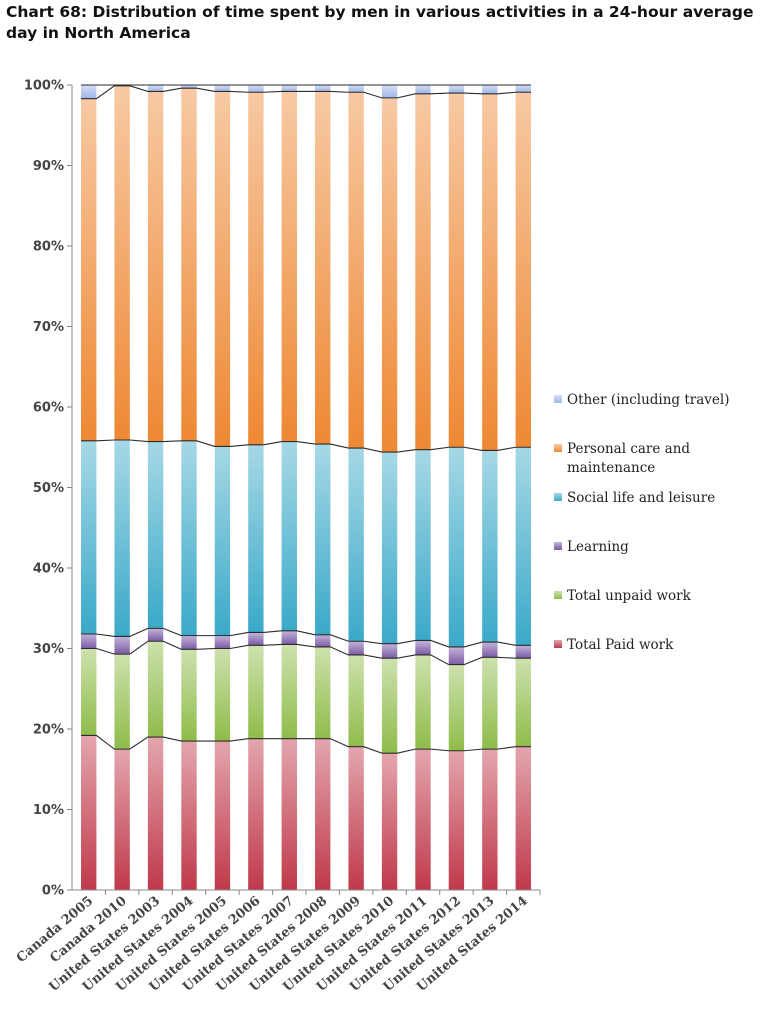 Image resolution: width=774 pixels, height=1024 pixels. Describe the element at coordinates (189, 642) in the screenshot. I see `bar-learning-united-states-2004` at that location.